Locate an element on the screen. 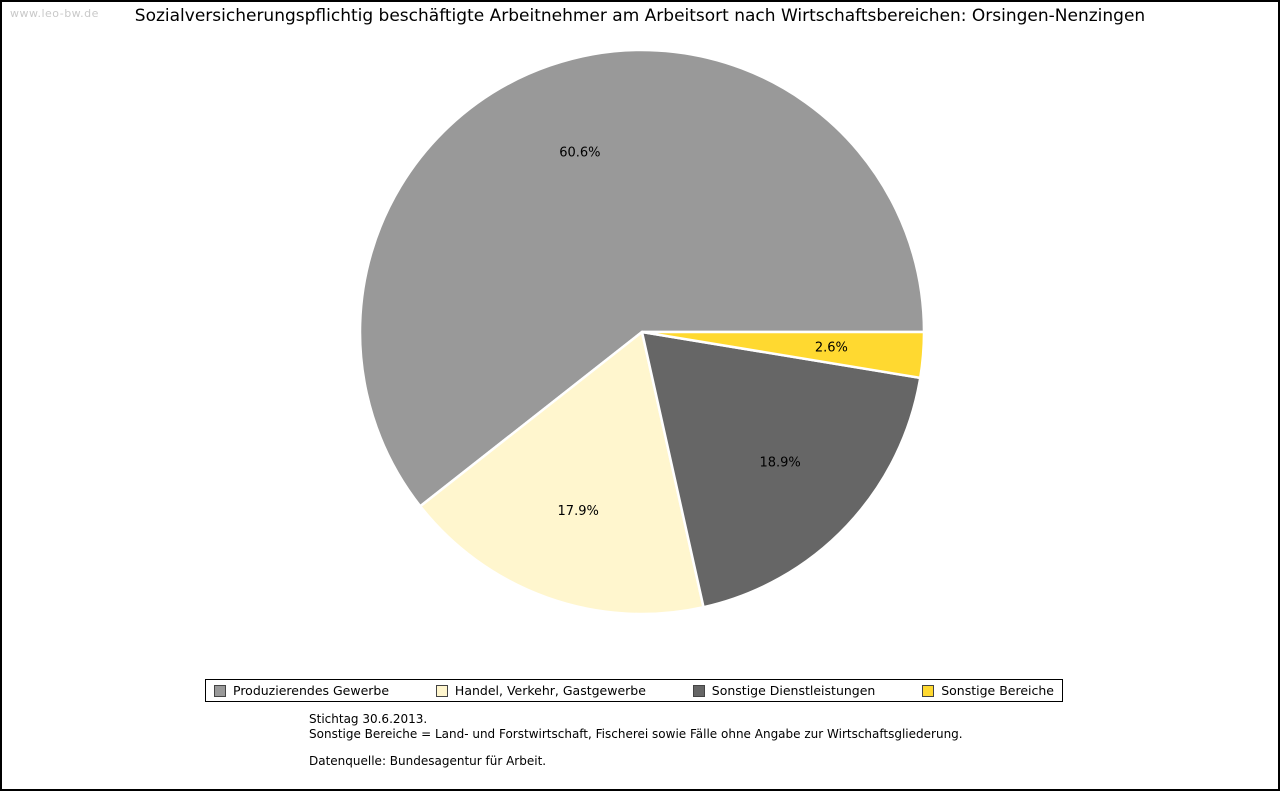 This screenshot has height=791, width=1280. legend-item-4: Sonstige Bereiche is located at coordinates (988, 690).